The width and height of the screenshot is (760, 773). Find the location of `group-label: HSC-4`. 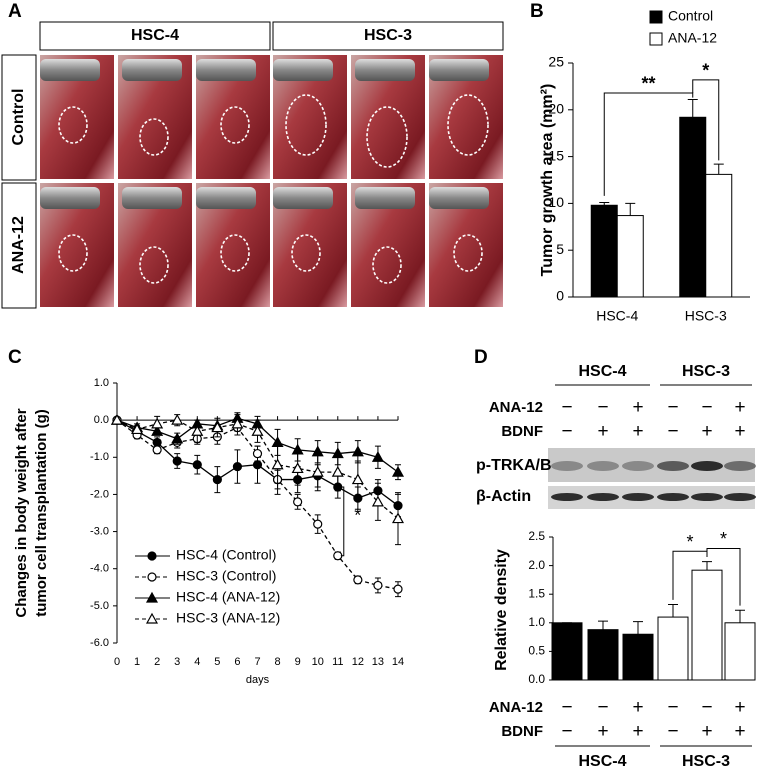

group-label: HSC-4 is located at coordinates (602, 761).